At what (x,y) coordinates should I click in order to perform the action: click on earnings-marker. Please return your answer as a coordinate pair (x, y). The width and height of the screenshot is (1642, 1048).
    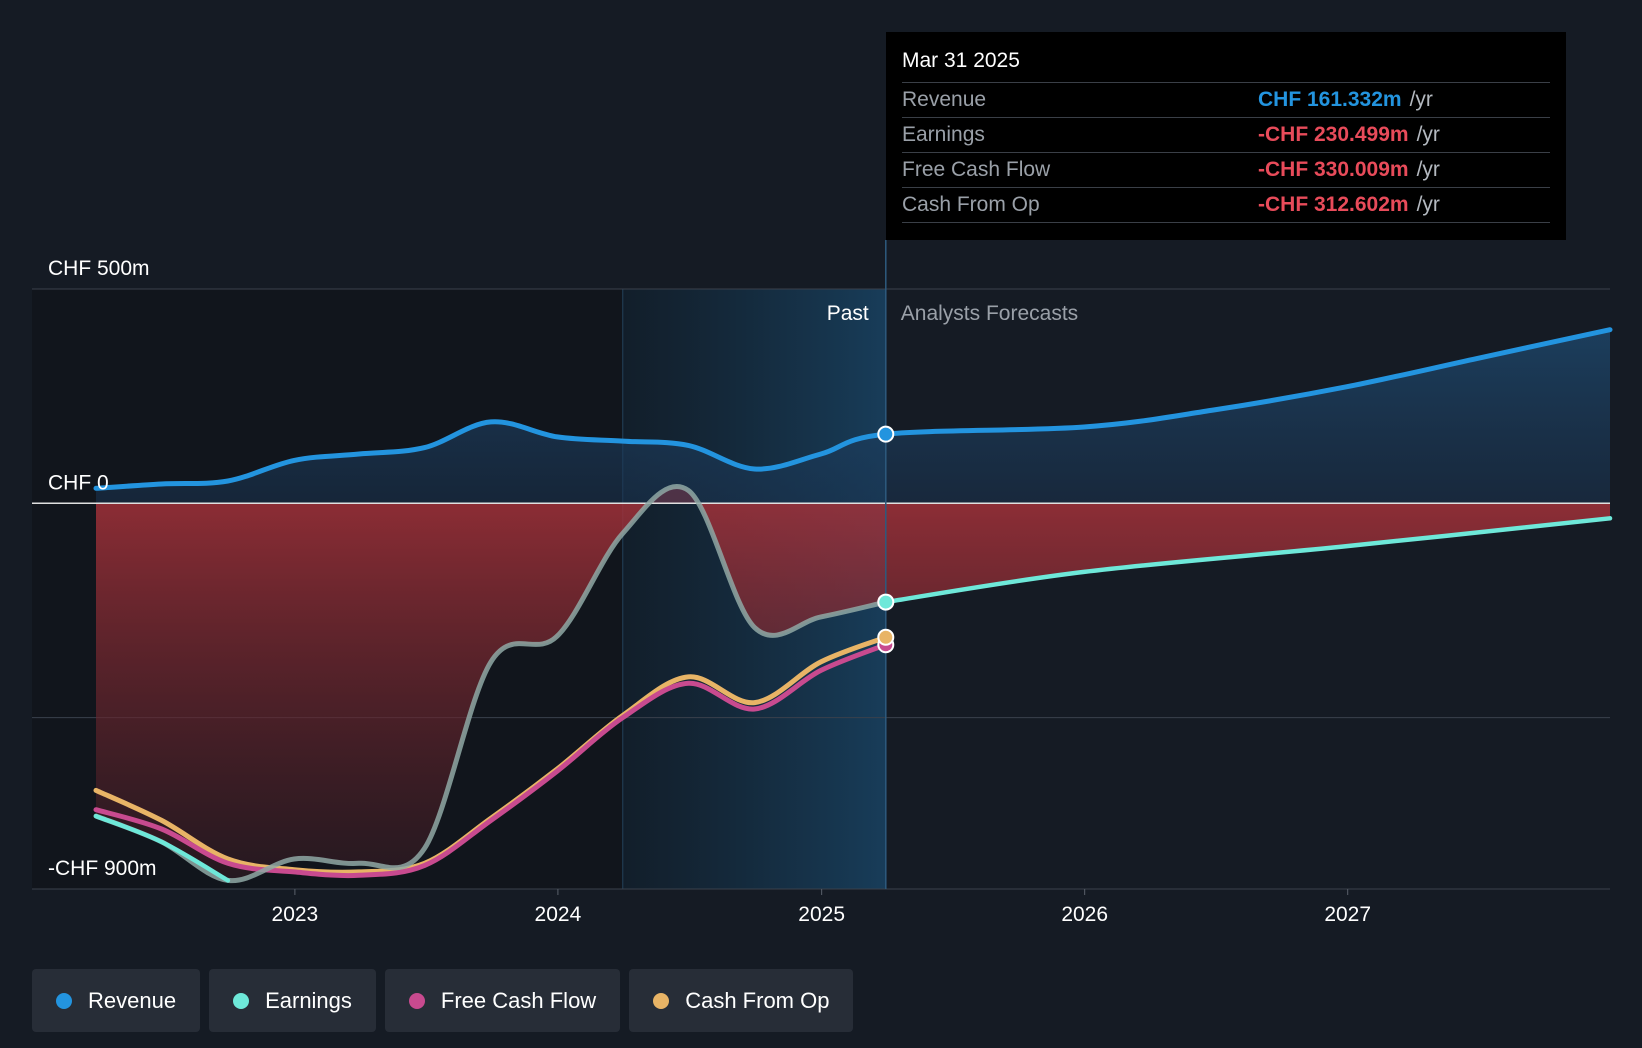
    Looking at the image, I should click on (886, 602).